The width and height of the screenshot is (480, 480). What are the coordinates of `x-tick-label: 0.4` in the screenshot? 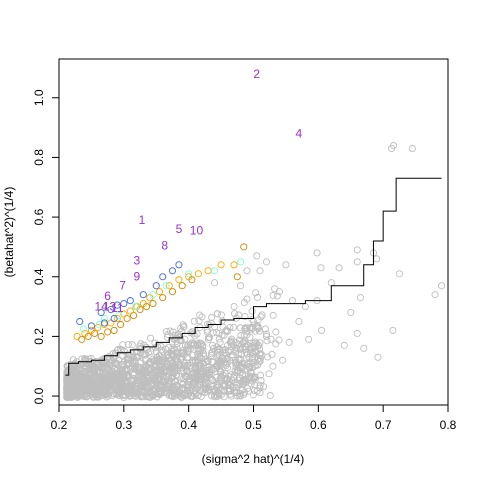 It's located at (188, 425).